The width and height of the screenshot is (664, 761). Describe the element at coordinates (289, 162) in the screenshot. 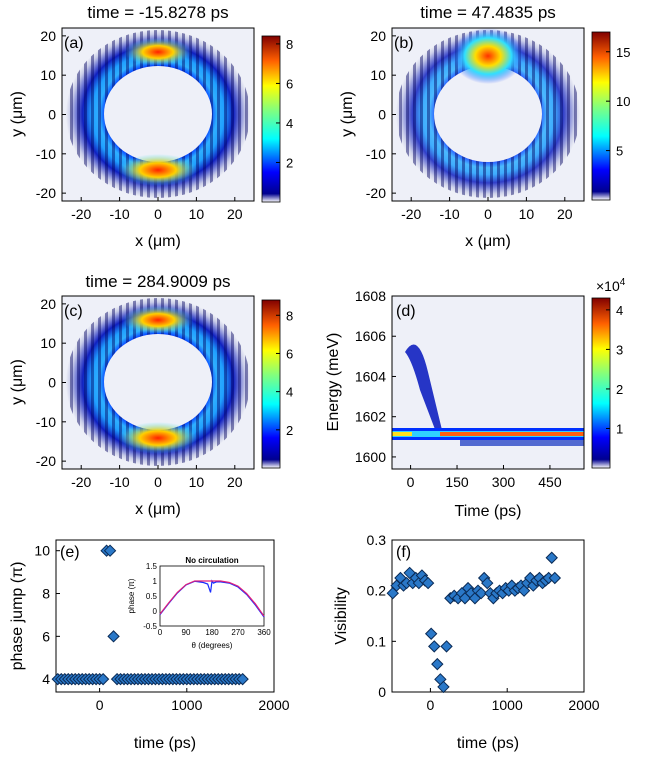

I see `colorbar-a-tick-label: 2` at that location.